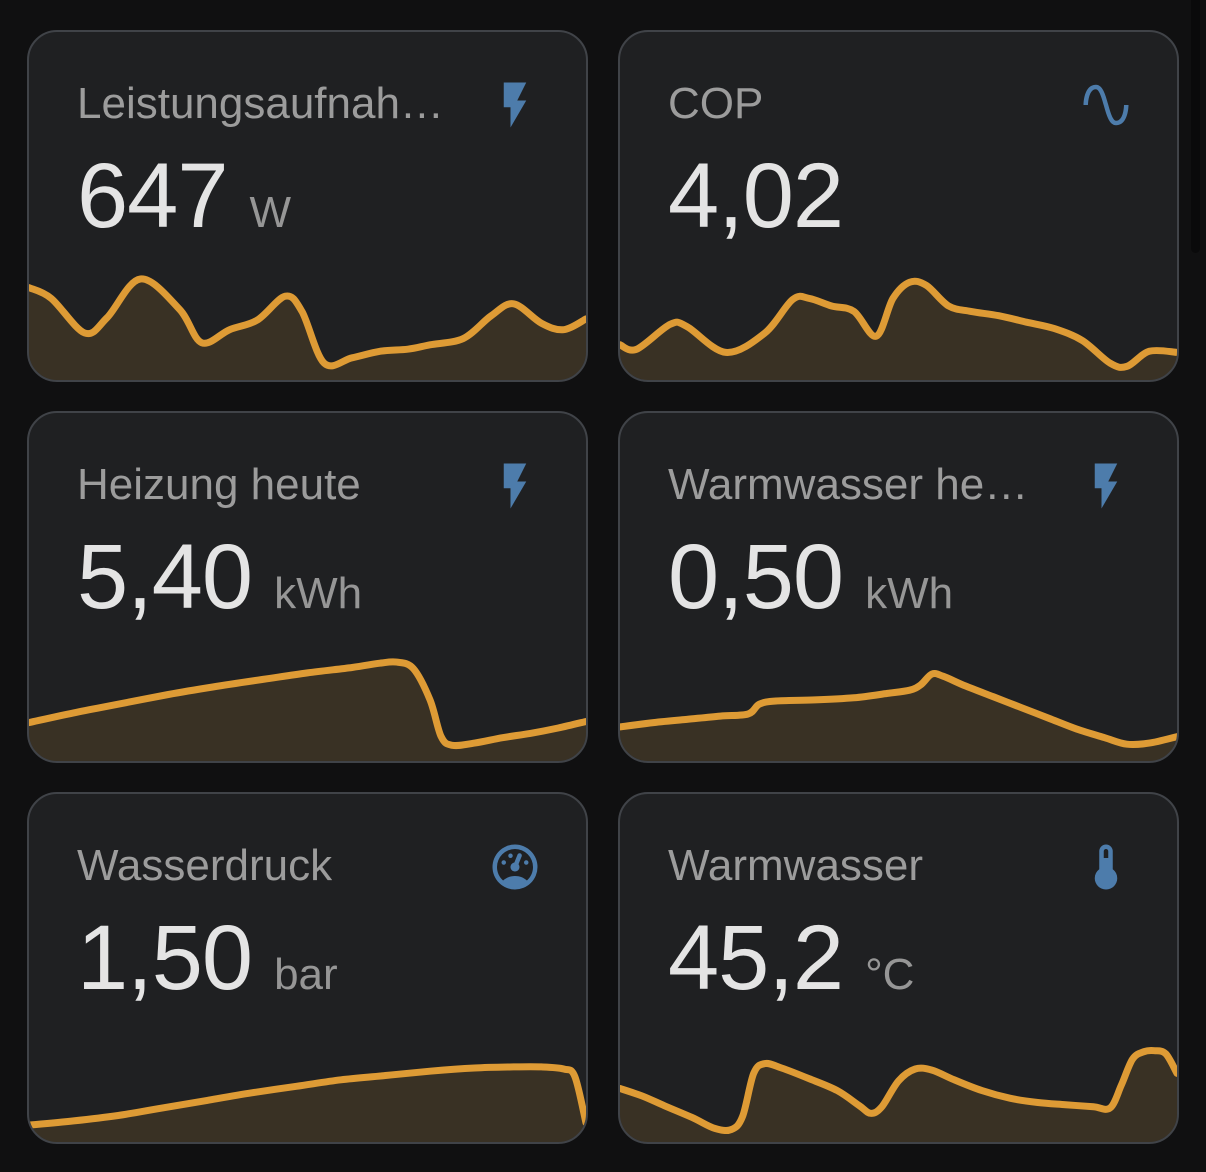 The image size is (1206, 1172). What do you see at coordinates (1195, 126) in the screenshot?
I see `scrollbar-thumb` at bounding box center [1195, 126].